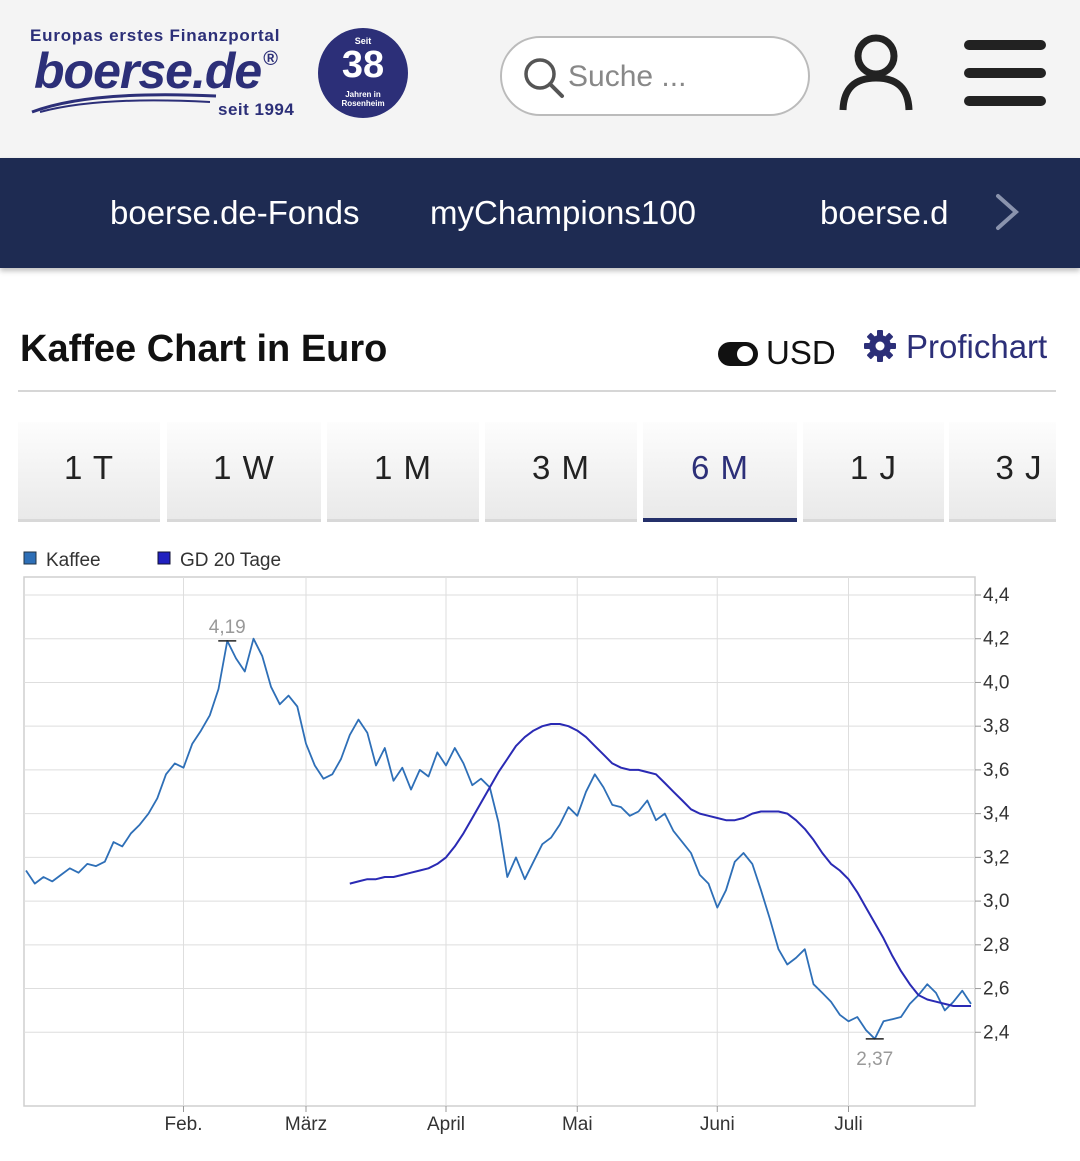 This screenshot has height=1161, width=1080. Describe the element at coordinates (996, 901) in the screenshot. I see `y-tick-label: 3,0` at that location.